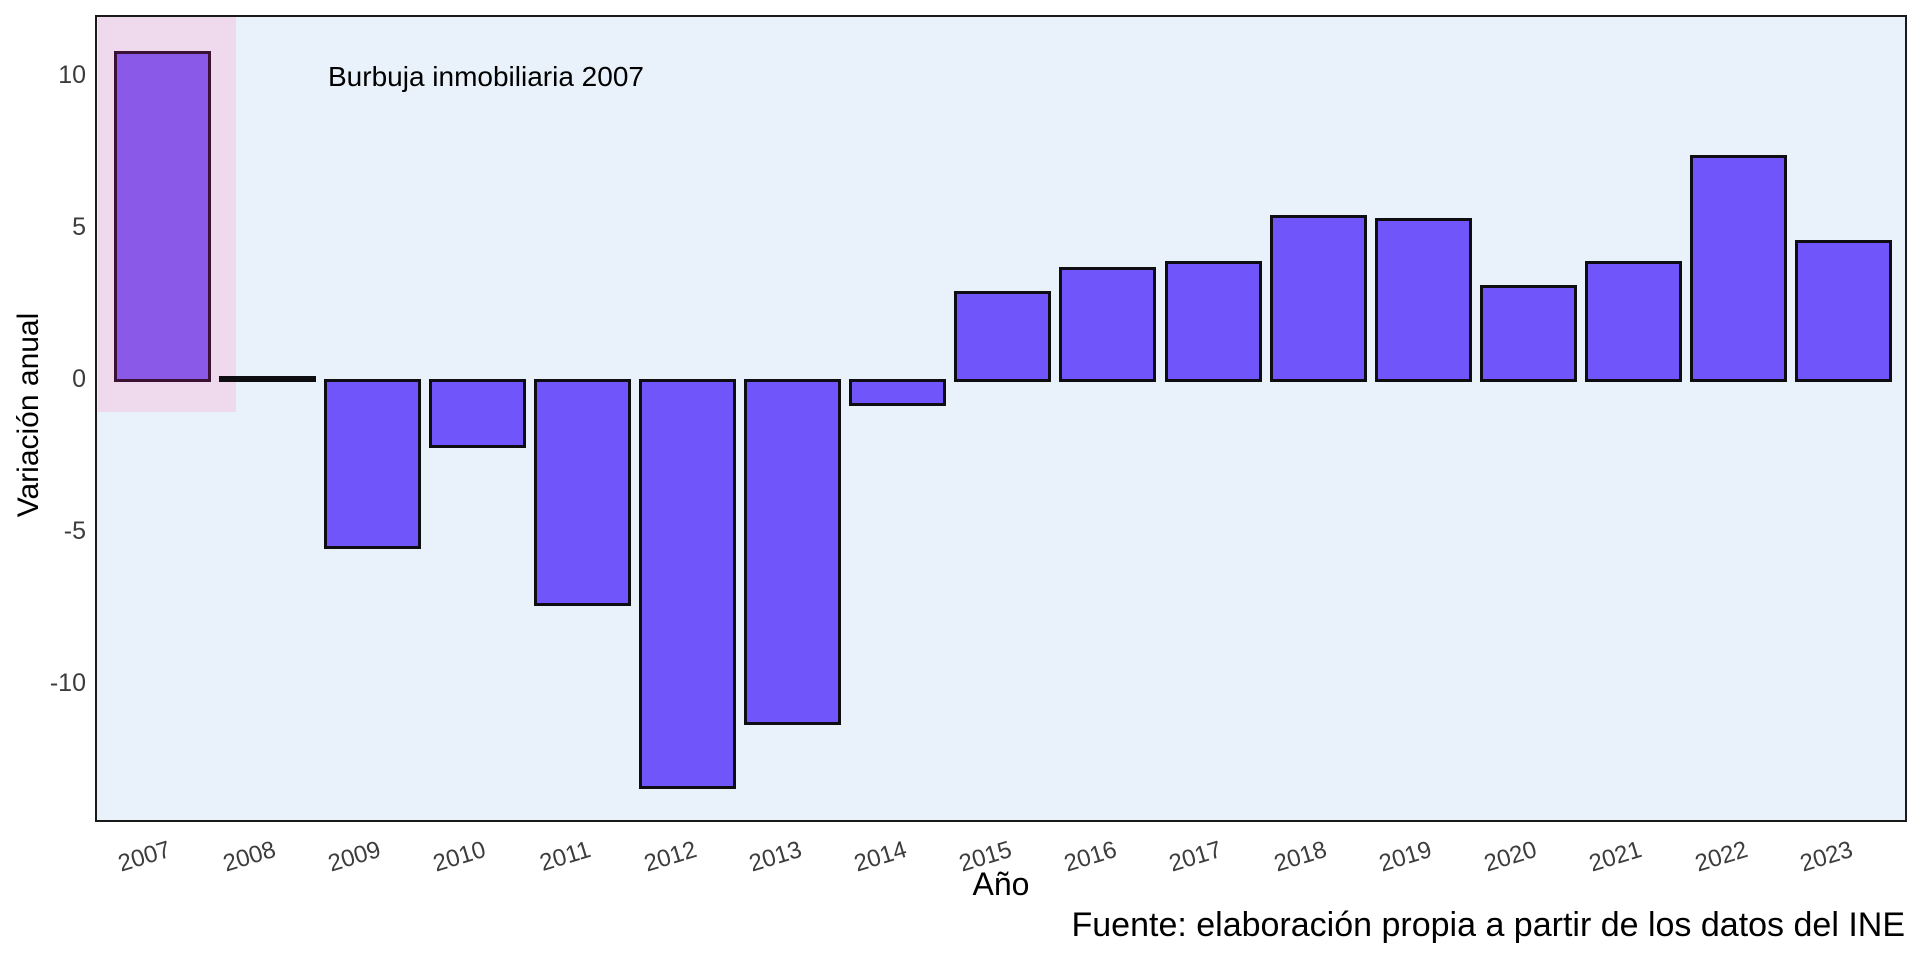  What do you see at coordinates (486, 76) in the screenshot?
I see `annotation-title: Burbuja inmobiliaria 2007` at bounding box center [486, 76].